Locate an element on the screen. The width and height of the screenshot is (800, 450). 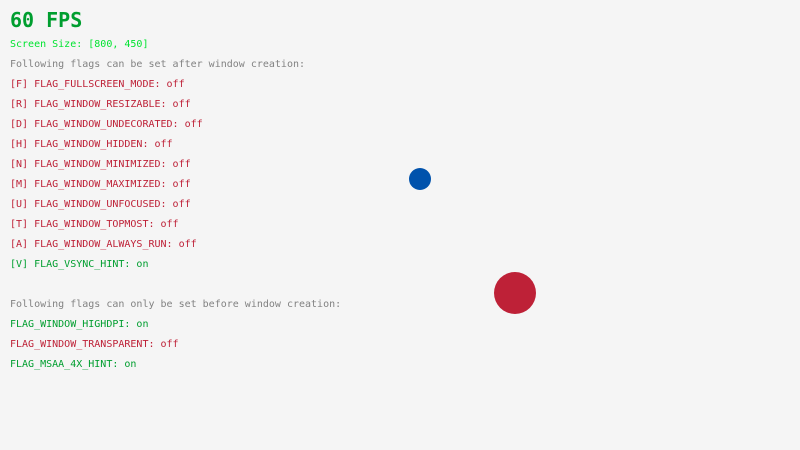
flag-window-unfocused: [U] FLAG_WINDOW_UNFOCUSED: off is located at coordinates (100, 204).